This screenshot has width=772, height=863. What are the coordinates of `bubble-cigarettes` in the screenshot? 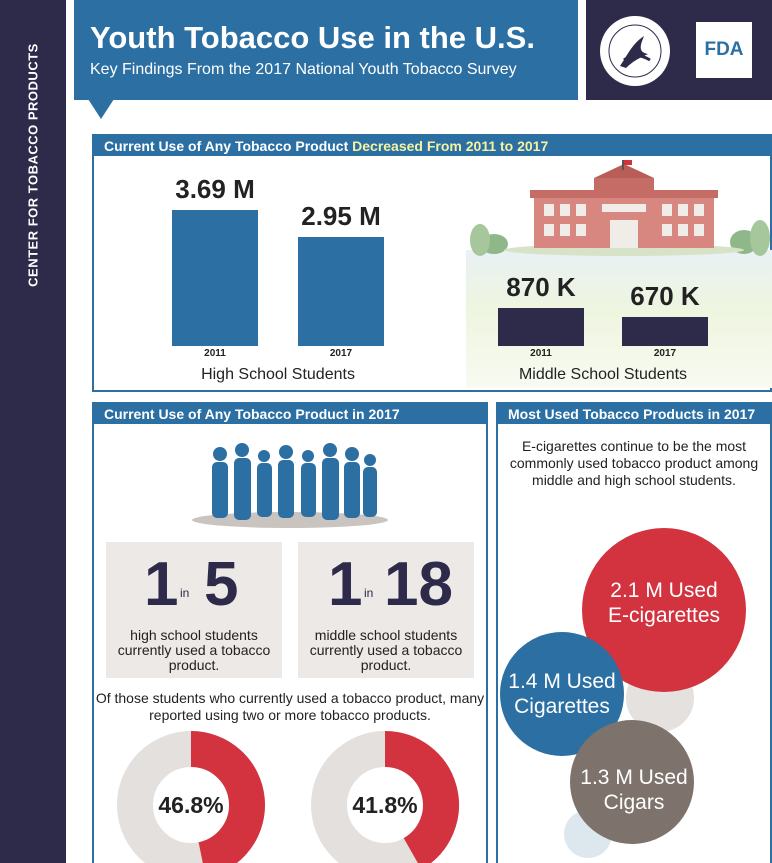 It's located at (562, 694).